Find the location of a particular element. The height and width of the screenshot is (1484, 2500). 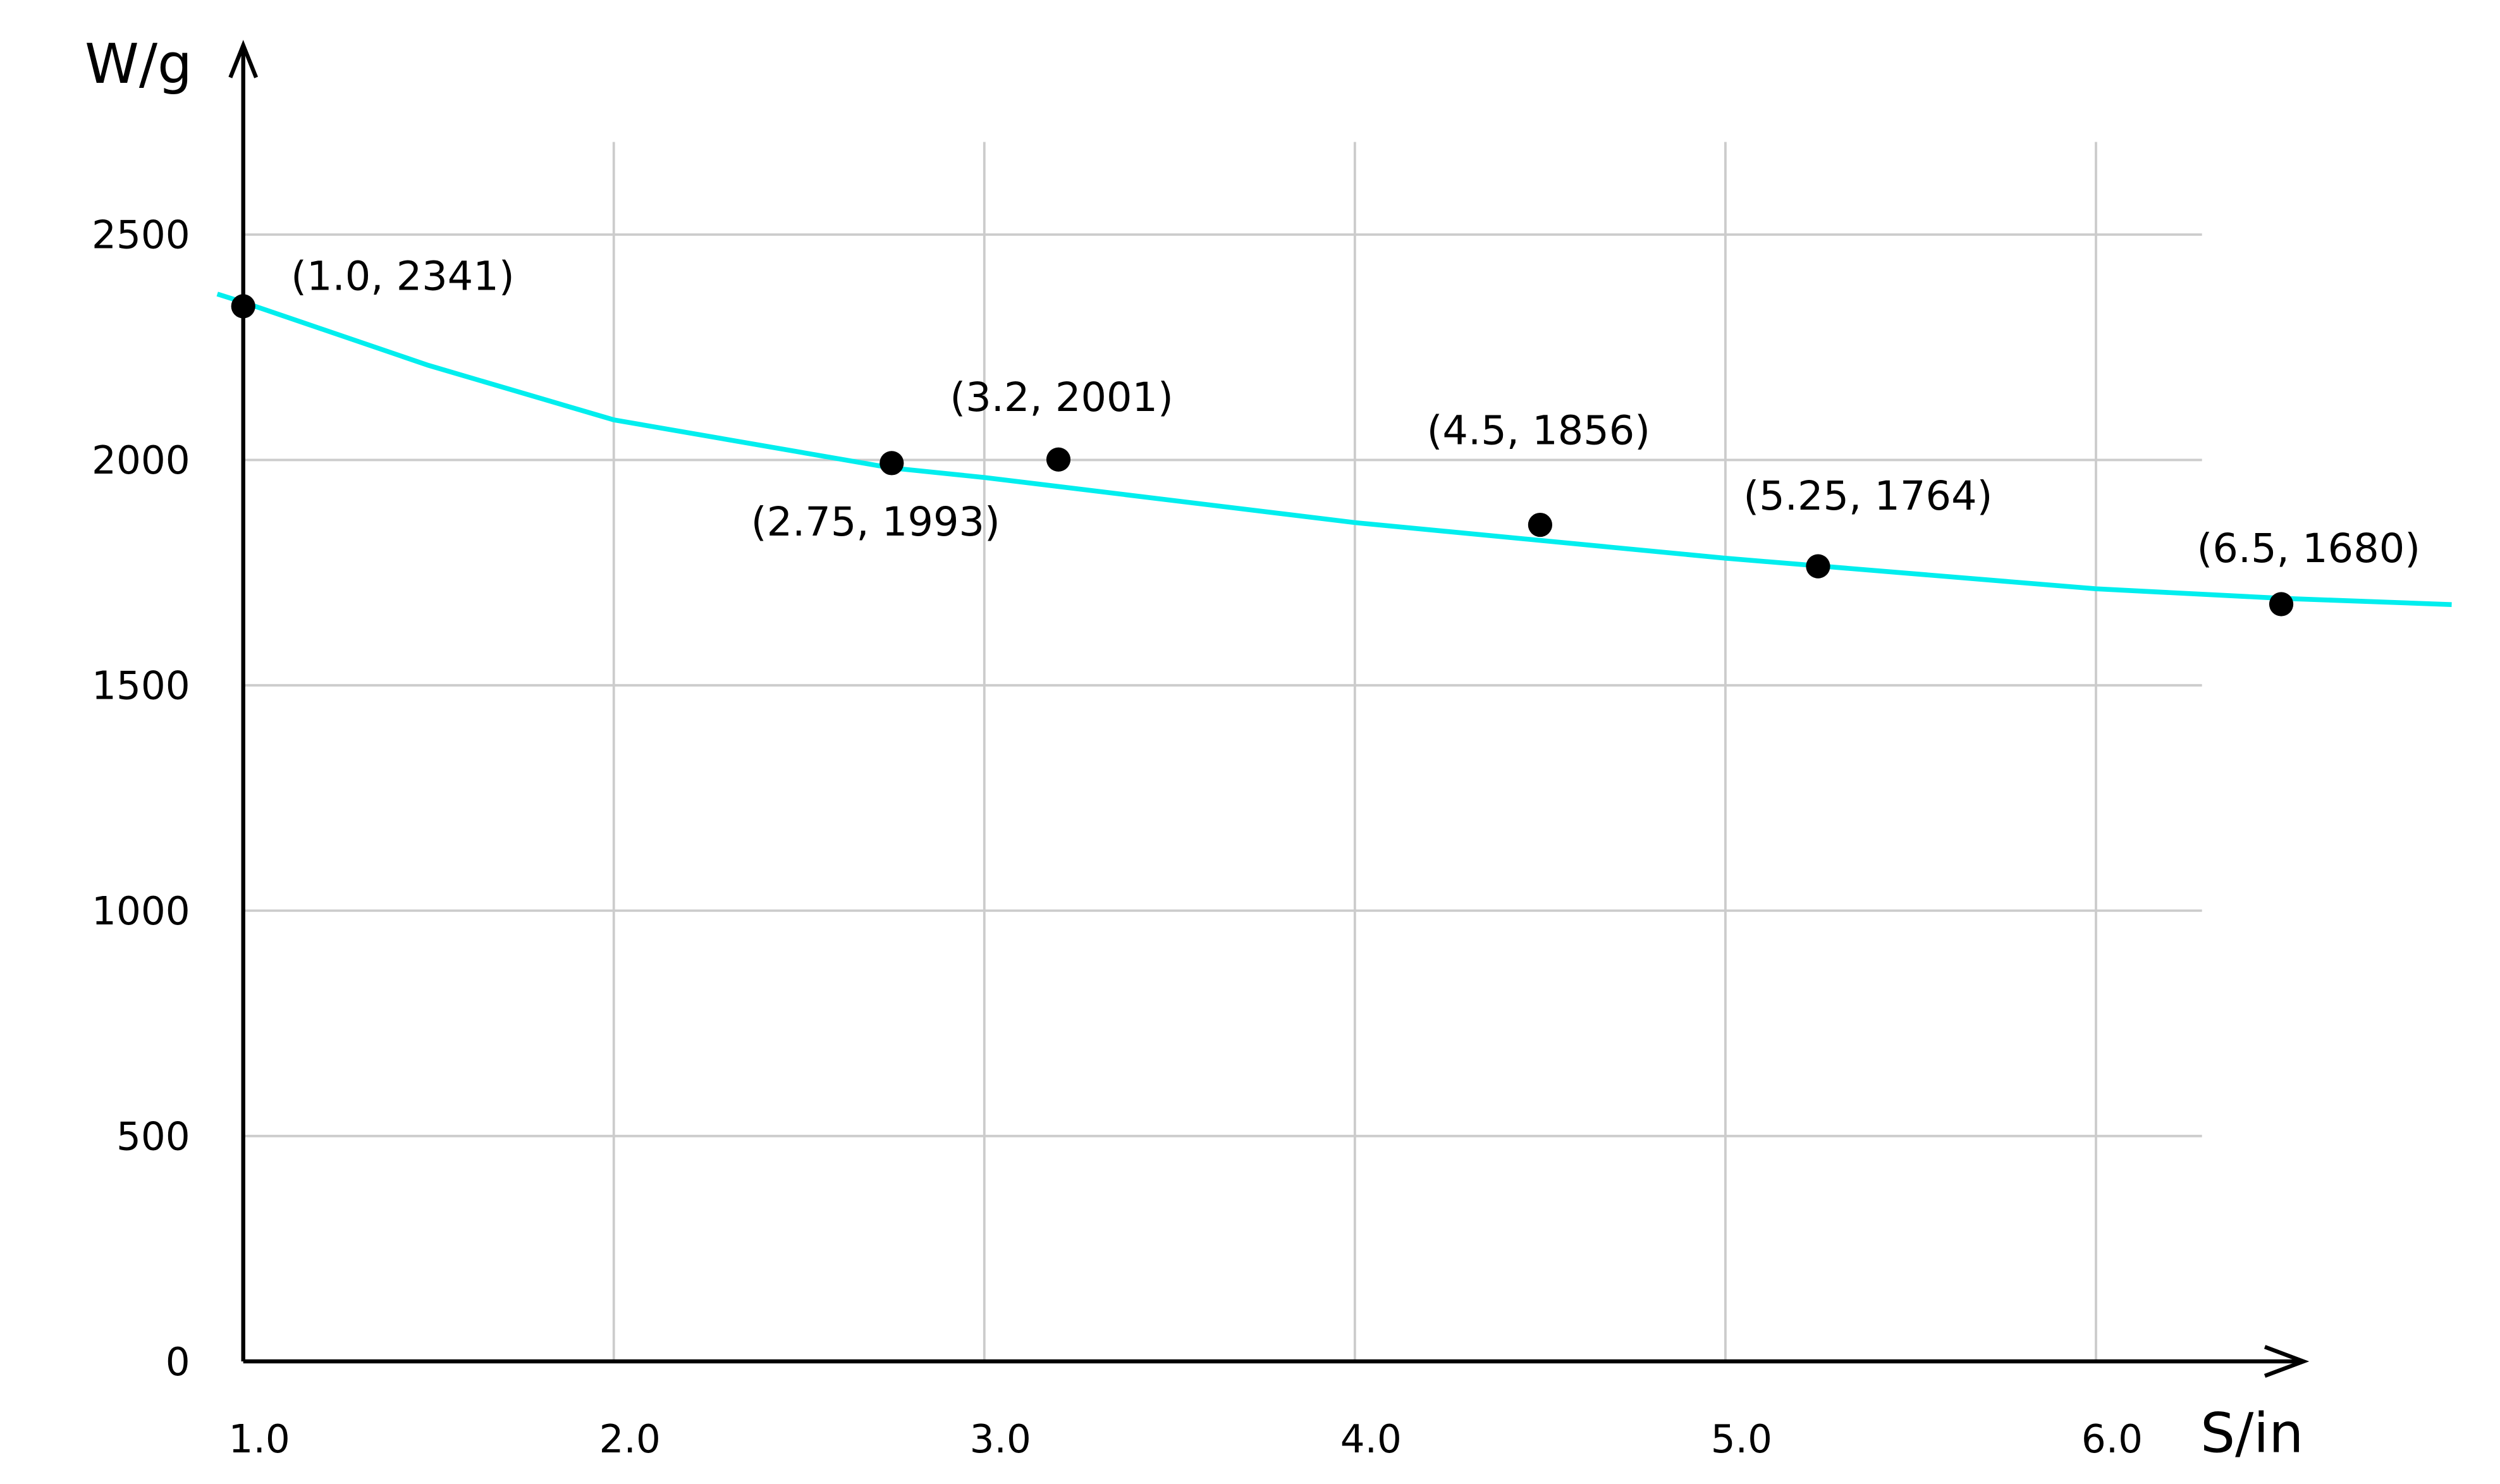

y-tick-label: 2000 is located at coordinates (141, 460).